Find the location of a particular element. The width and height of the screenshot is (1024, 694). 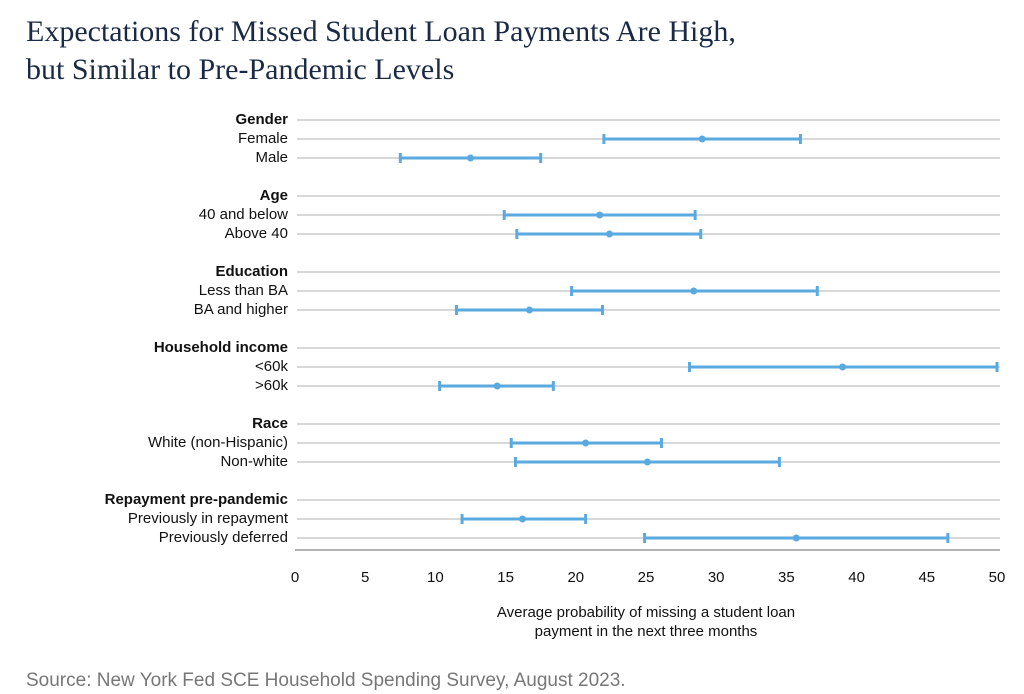

category-label: Male is located at coordinates (271, 157).